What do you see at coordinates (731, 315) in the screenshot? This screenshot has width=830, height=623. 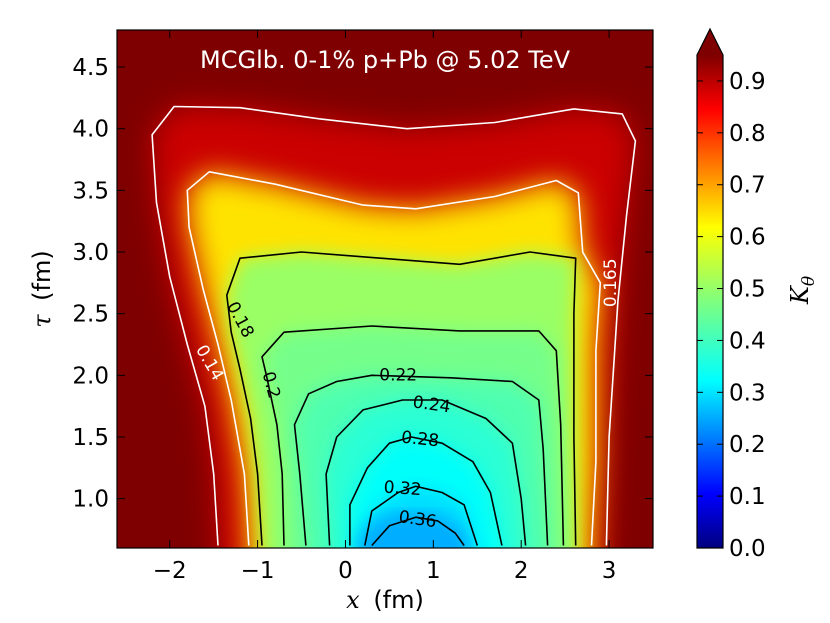 I see `colorbar-ticks: 0.0 0.1 0.2 0.3 0.4 0.5 0.6 0.7 0.8 0.9` at bounding box center [731, 315].